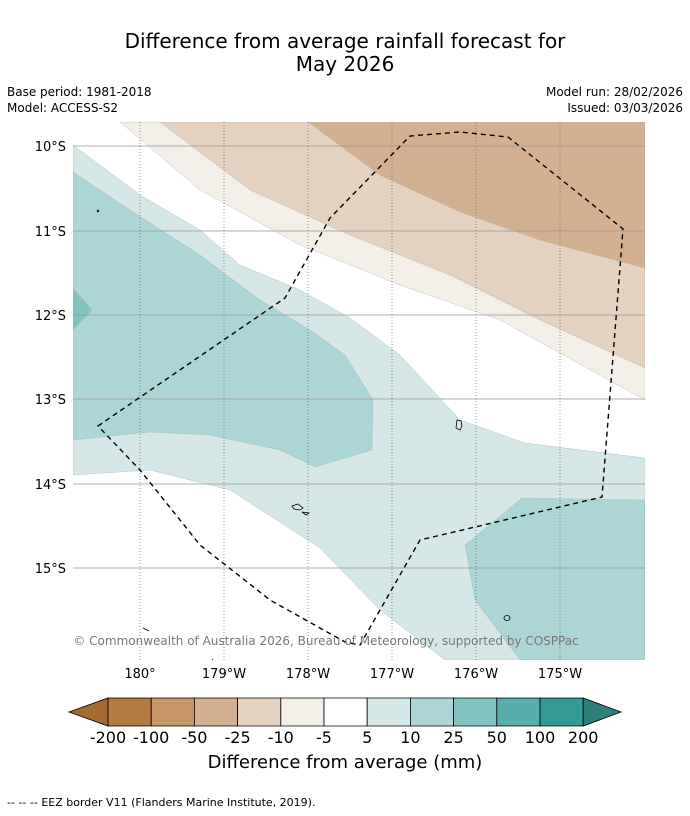  What do you see at coordinates (50, 400) in the screenshot?
I see `lat-label: 13°S` at bounding box center [50, 400].